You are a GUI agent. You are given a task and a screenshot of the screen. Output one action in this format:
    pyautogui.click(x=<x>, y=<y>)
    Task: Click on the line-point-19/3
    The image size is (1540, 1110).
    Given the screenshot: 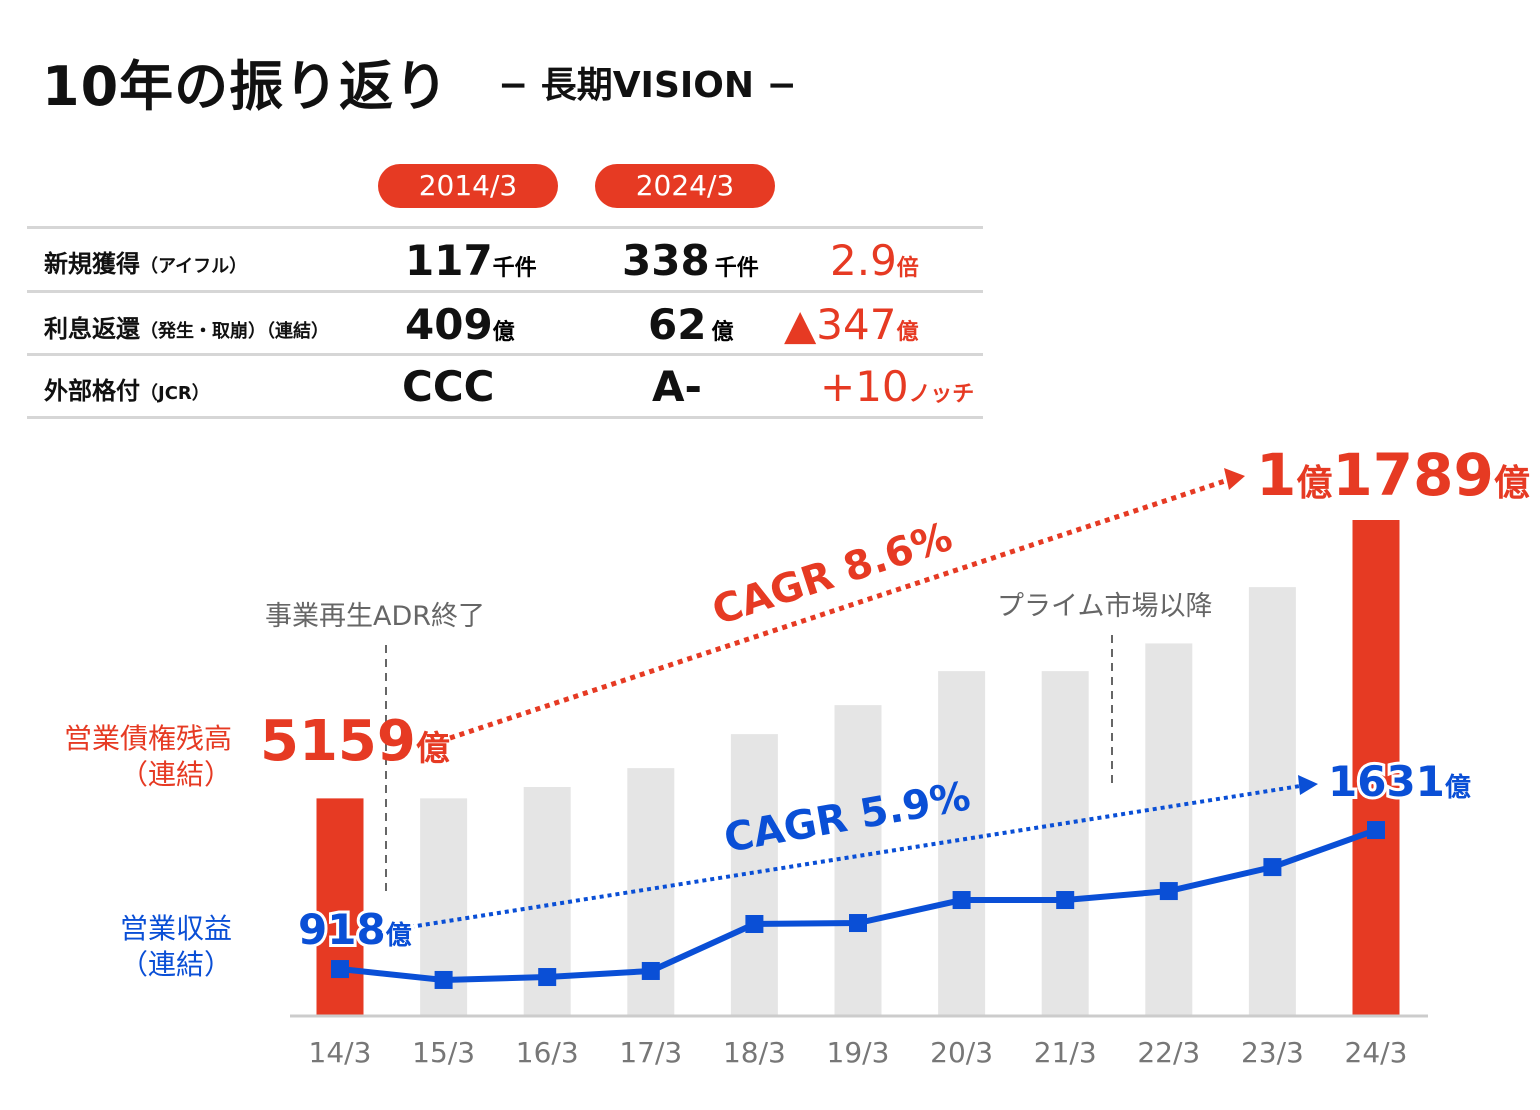 What is the action you would take?
    pyautogui.click(x=858, y=923)
    